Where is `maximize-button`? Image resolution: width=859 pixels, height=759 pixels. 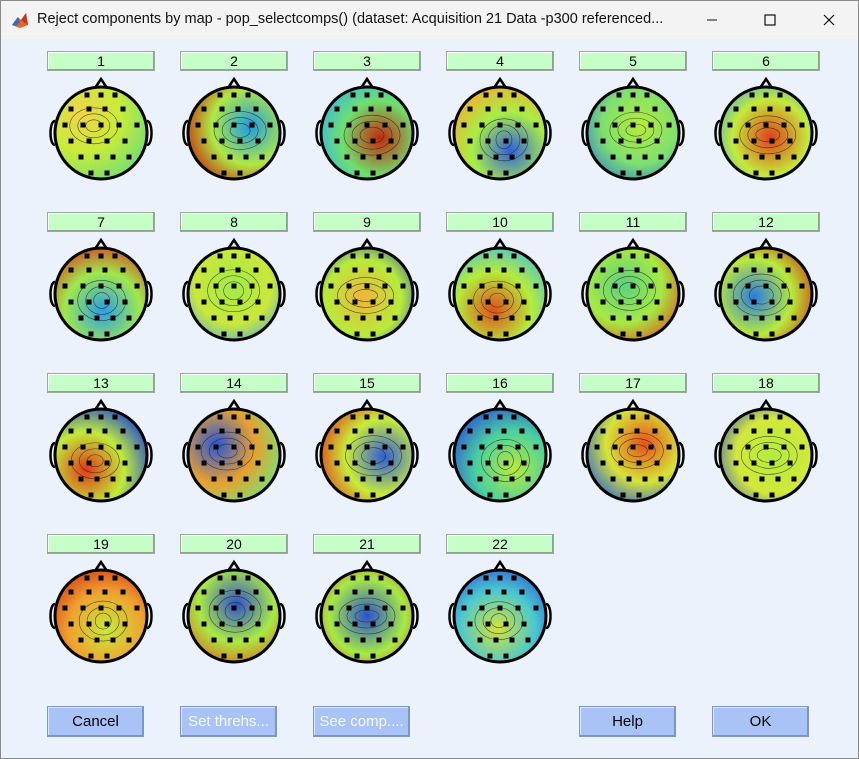
maximize-button is located at coordinates (770, 20).